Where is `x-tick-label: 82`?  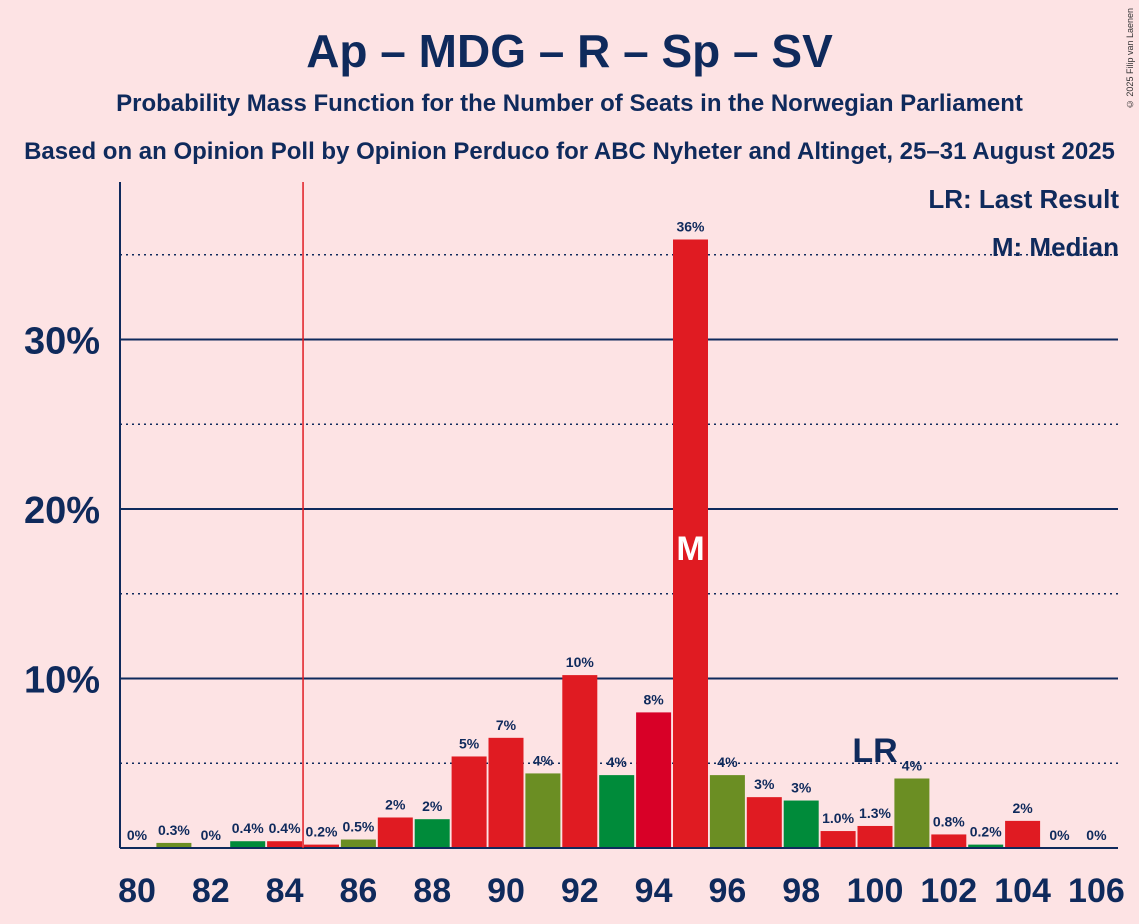 x-tick-label: 82 is located at coordinates (211, 891).